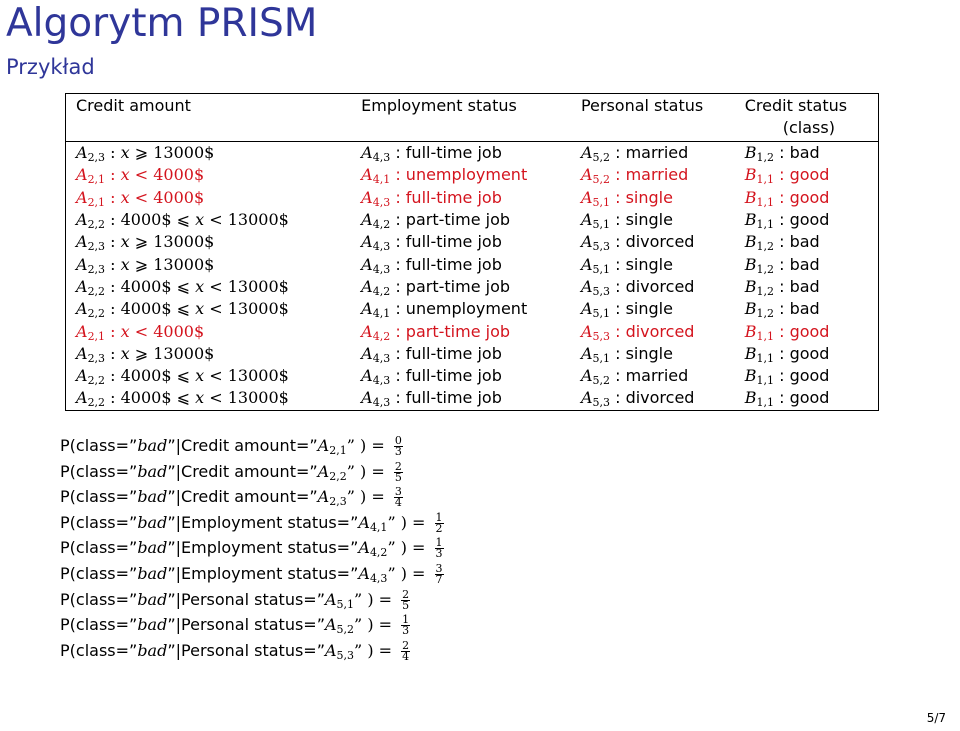  Describe the element at coordinates (209, 198) in the screenshot. I see `table-cell: A2,1 : x < 4000$` at that location.